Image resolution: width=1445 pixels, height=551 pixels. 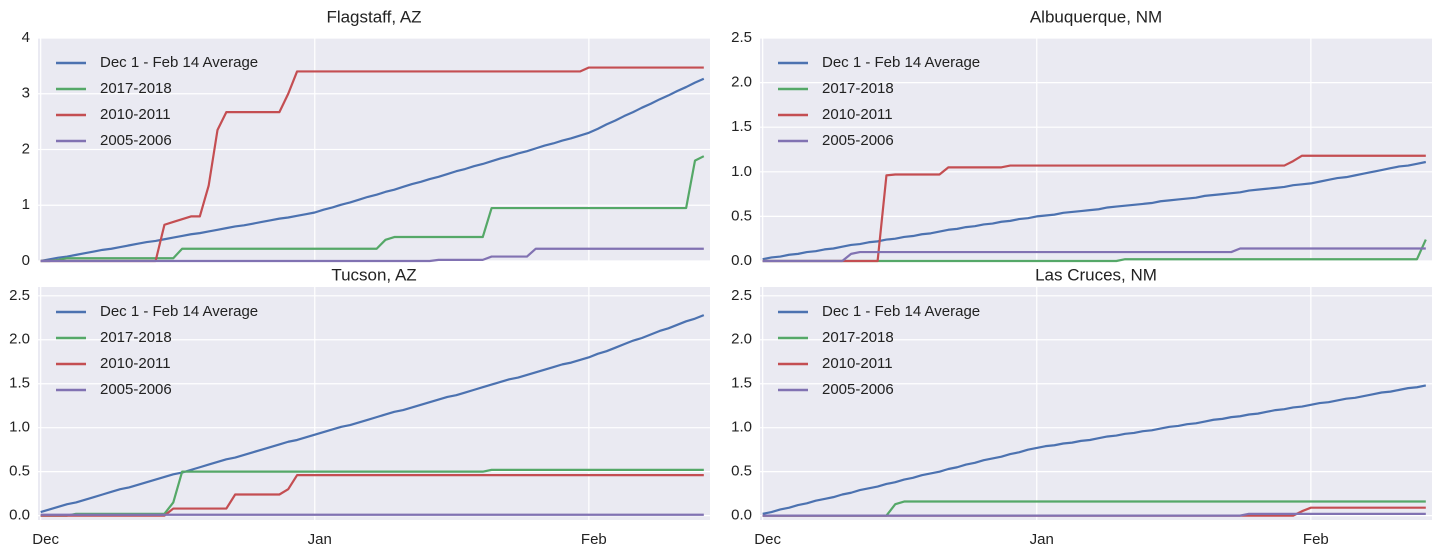 I want to click on y-tick-label: 3, so click(x=26, y=93).